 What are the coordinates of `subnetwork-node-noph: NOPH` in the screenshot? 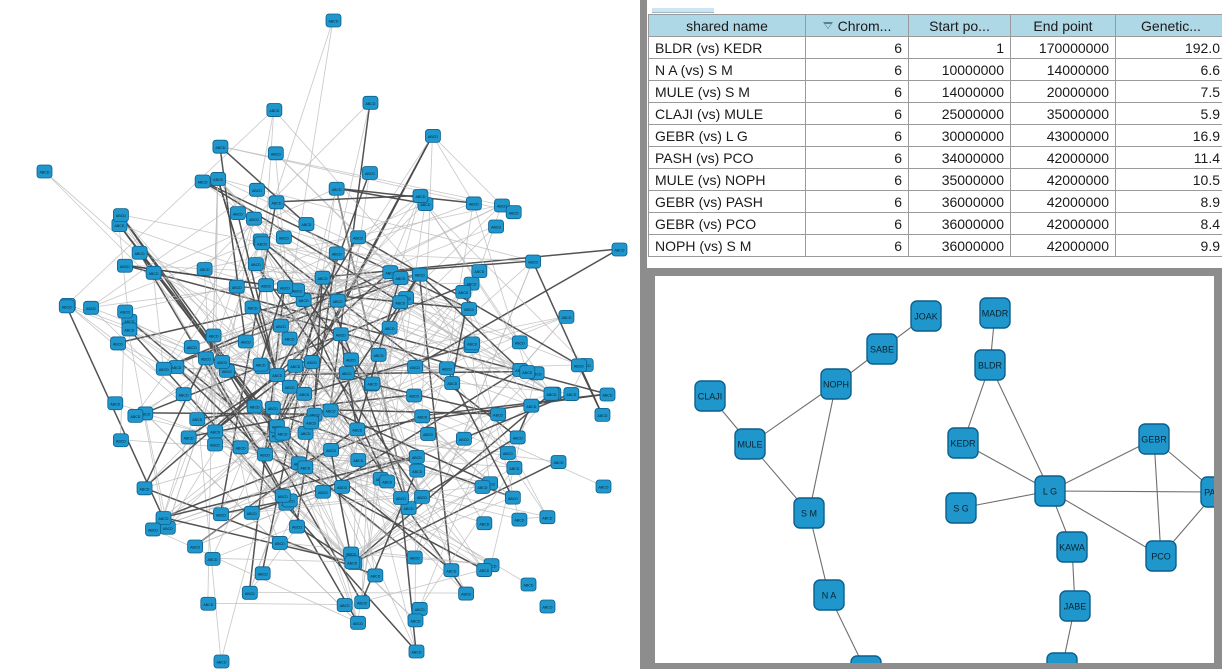 It's located at (836, 384).